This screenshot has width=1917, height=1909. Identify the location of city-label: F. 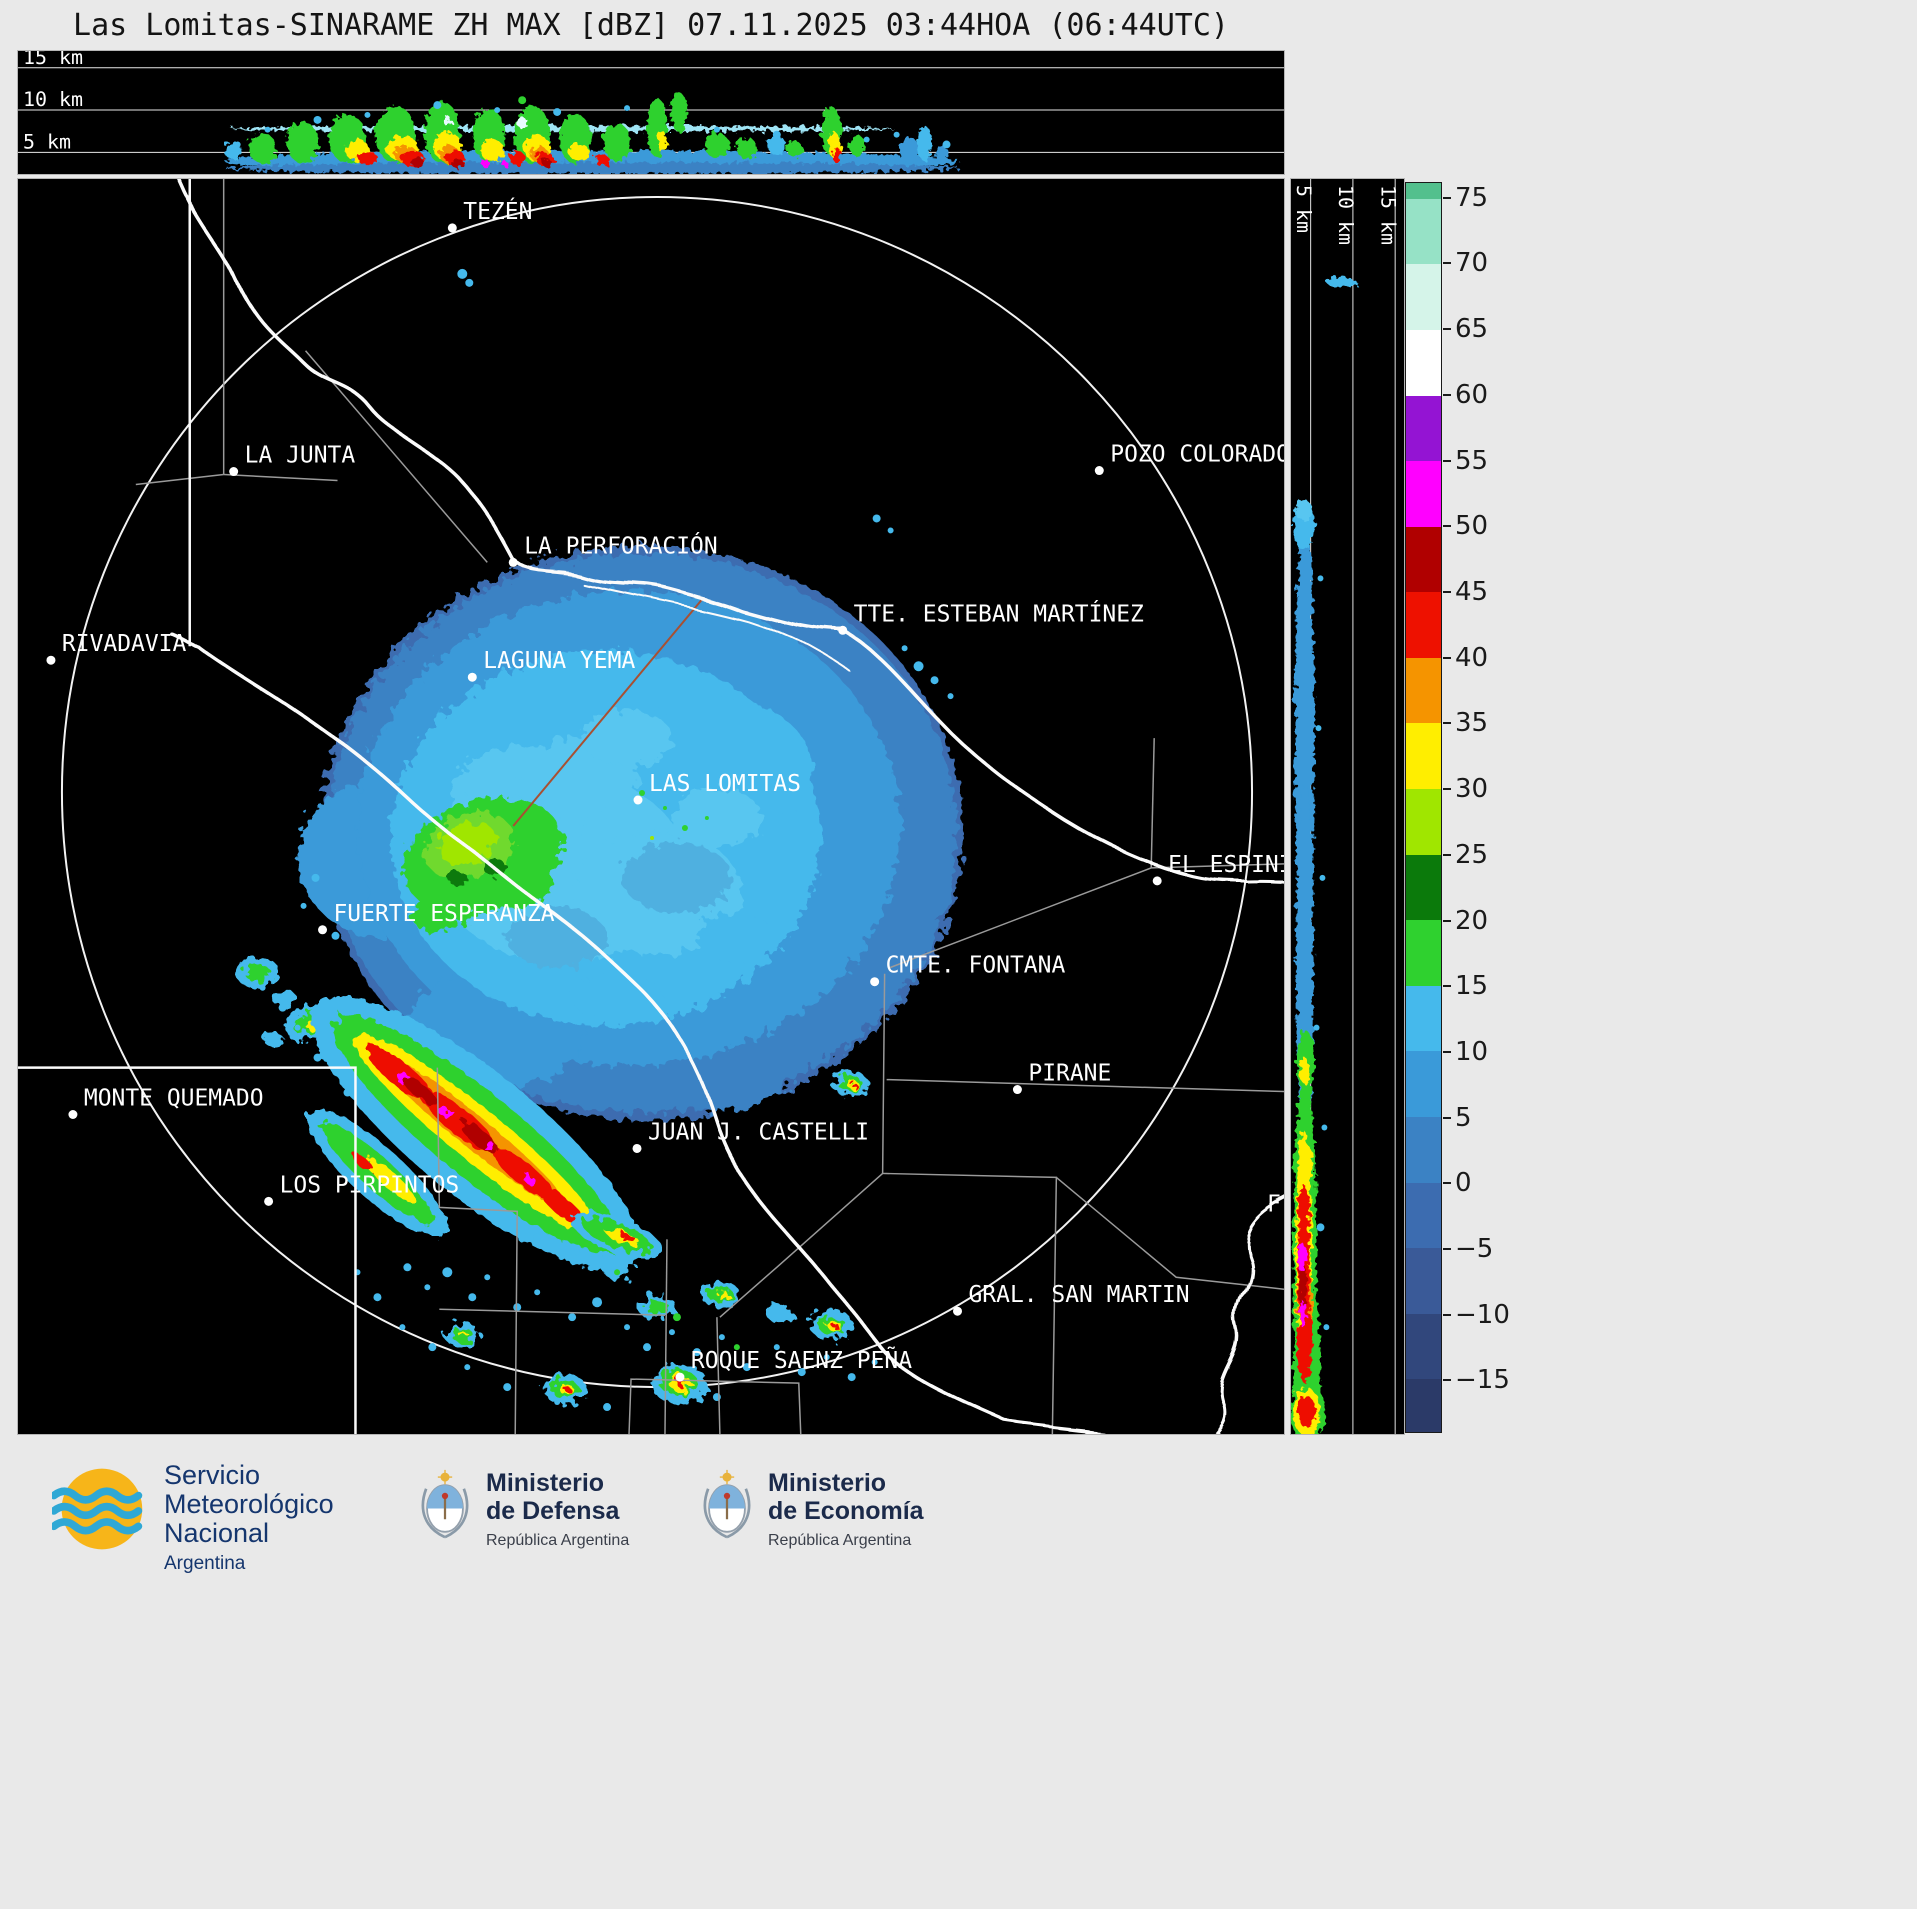
(1274, 1204).